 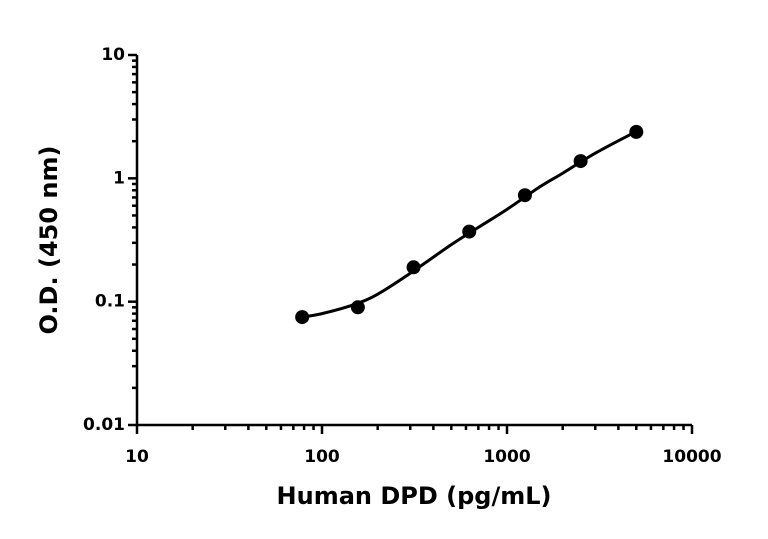 I want to click on x-tick-label: 10, so click(x=137, y=457).